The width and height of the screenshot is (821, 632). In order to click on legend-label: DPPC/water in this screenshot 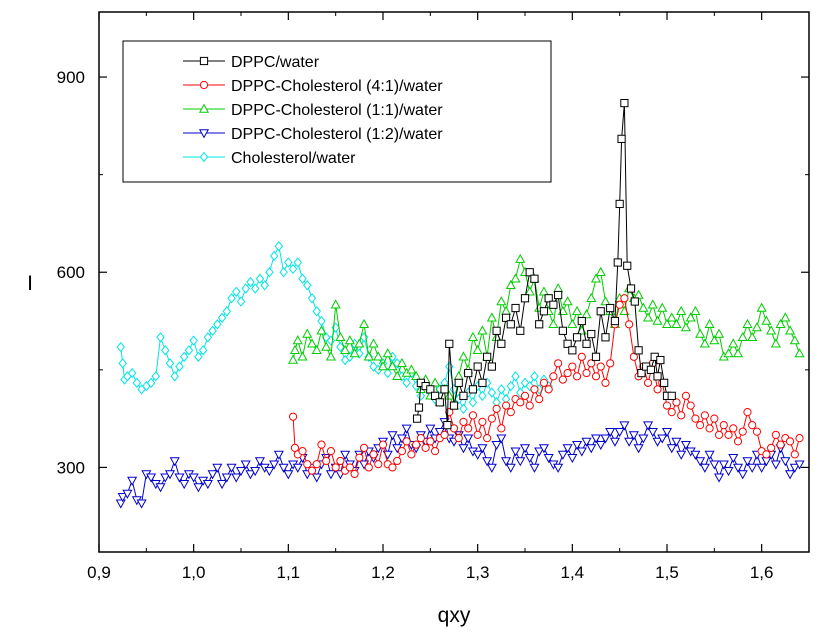, I will do `click(275, 62)`.